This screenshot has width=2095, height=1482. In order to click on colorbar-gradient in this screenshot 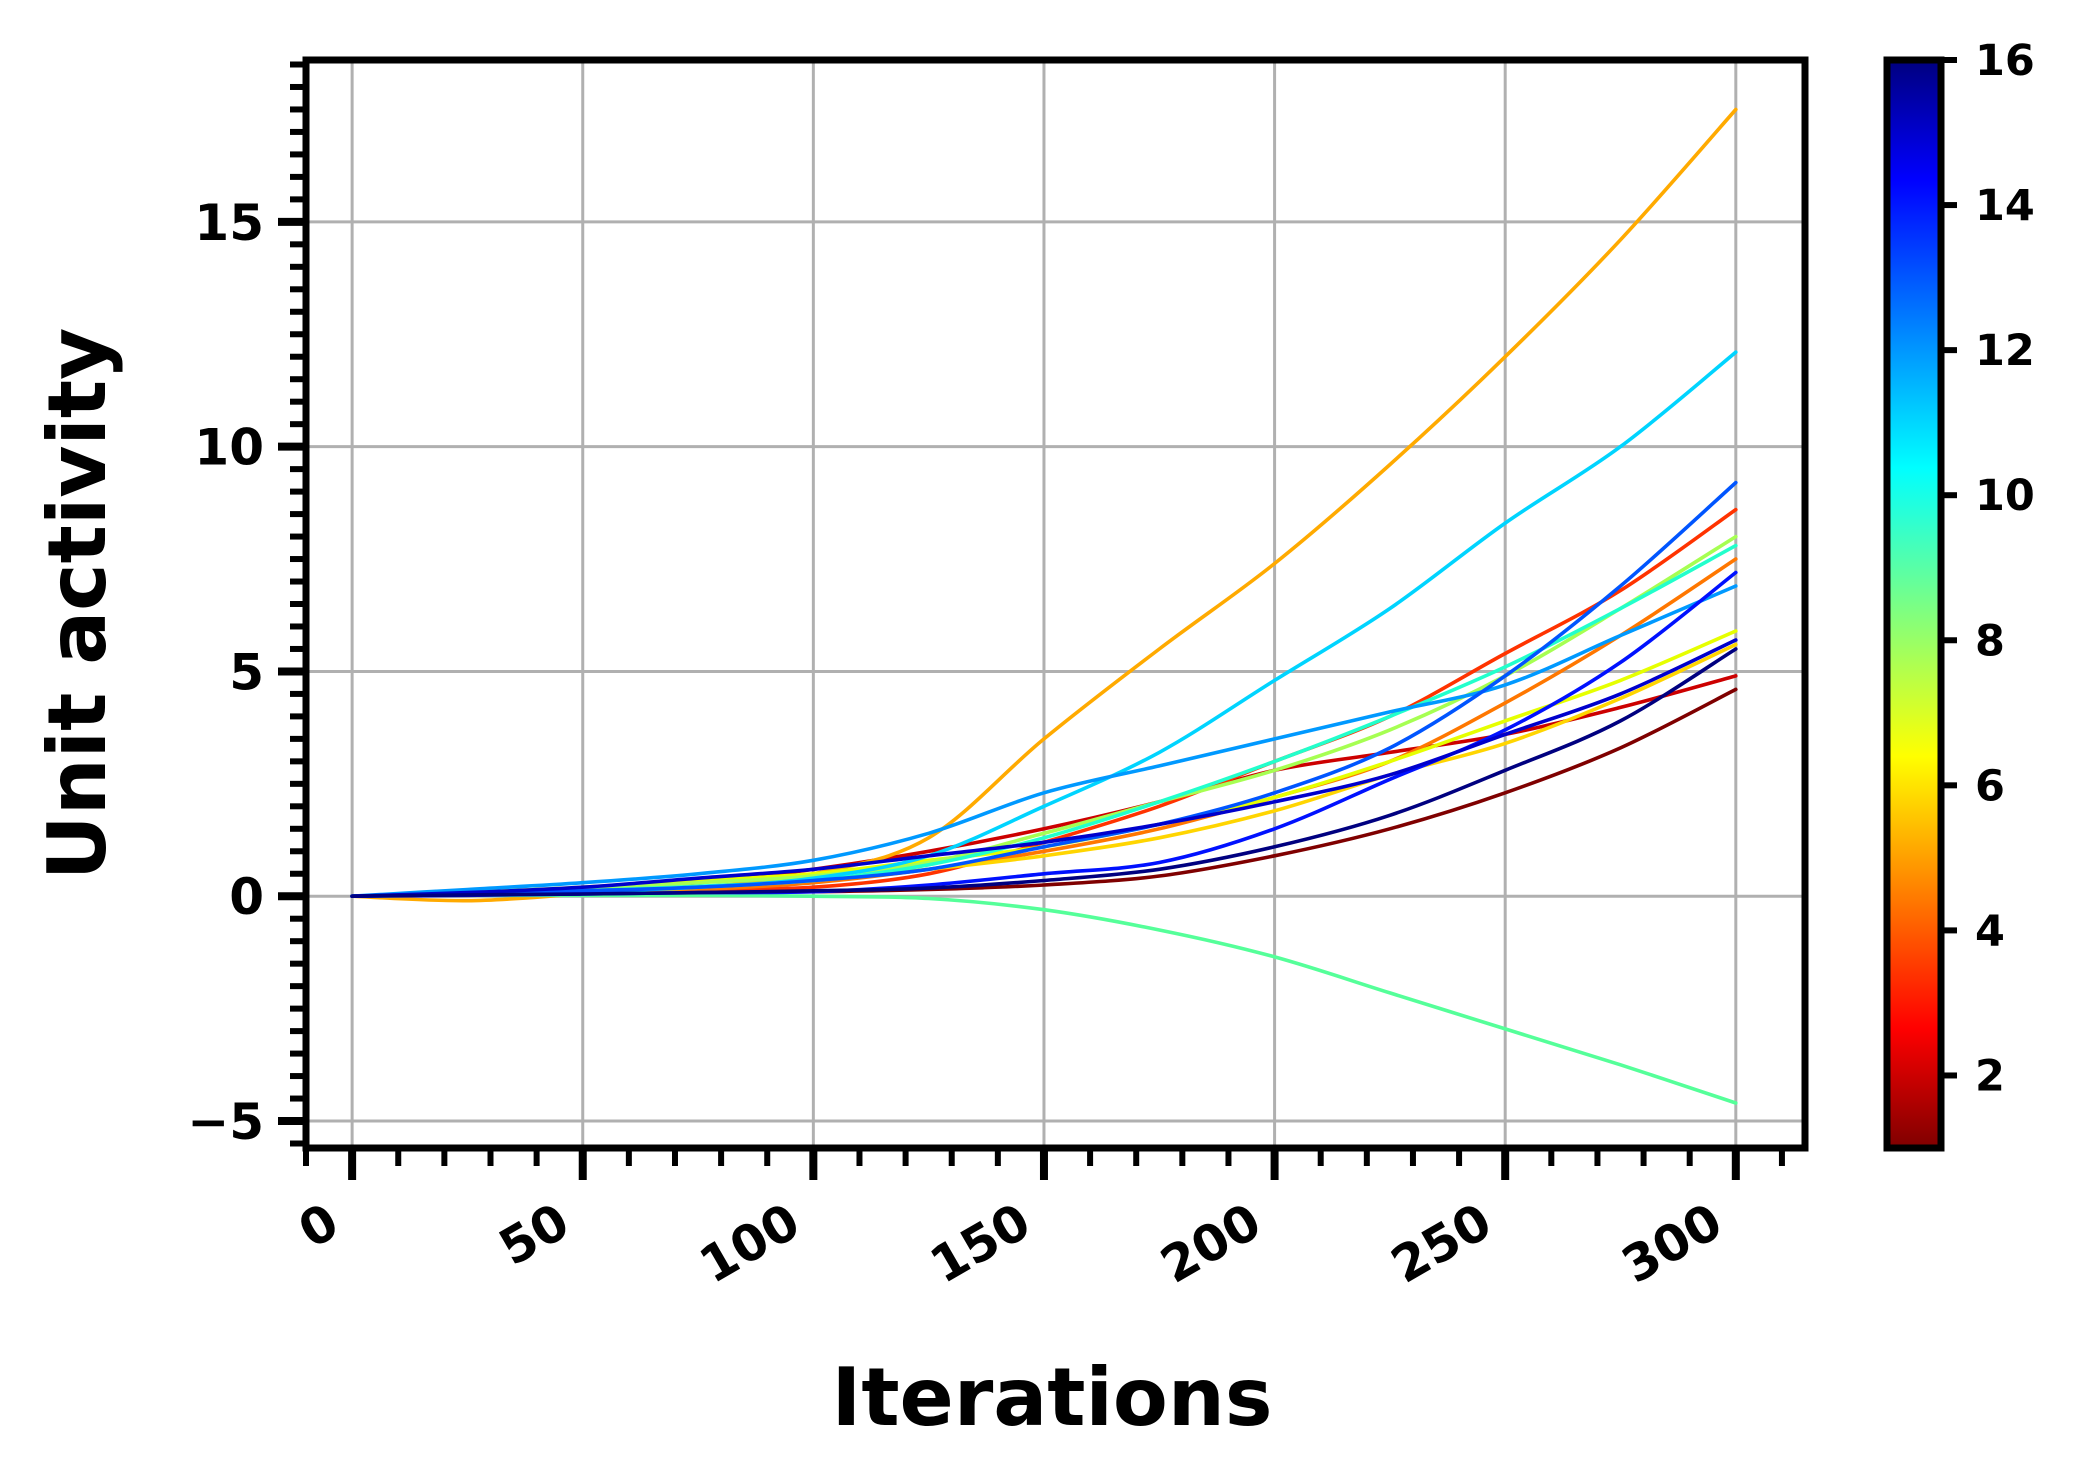, I will do `click(1914, 604)`.